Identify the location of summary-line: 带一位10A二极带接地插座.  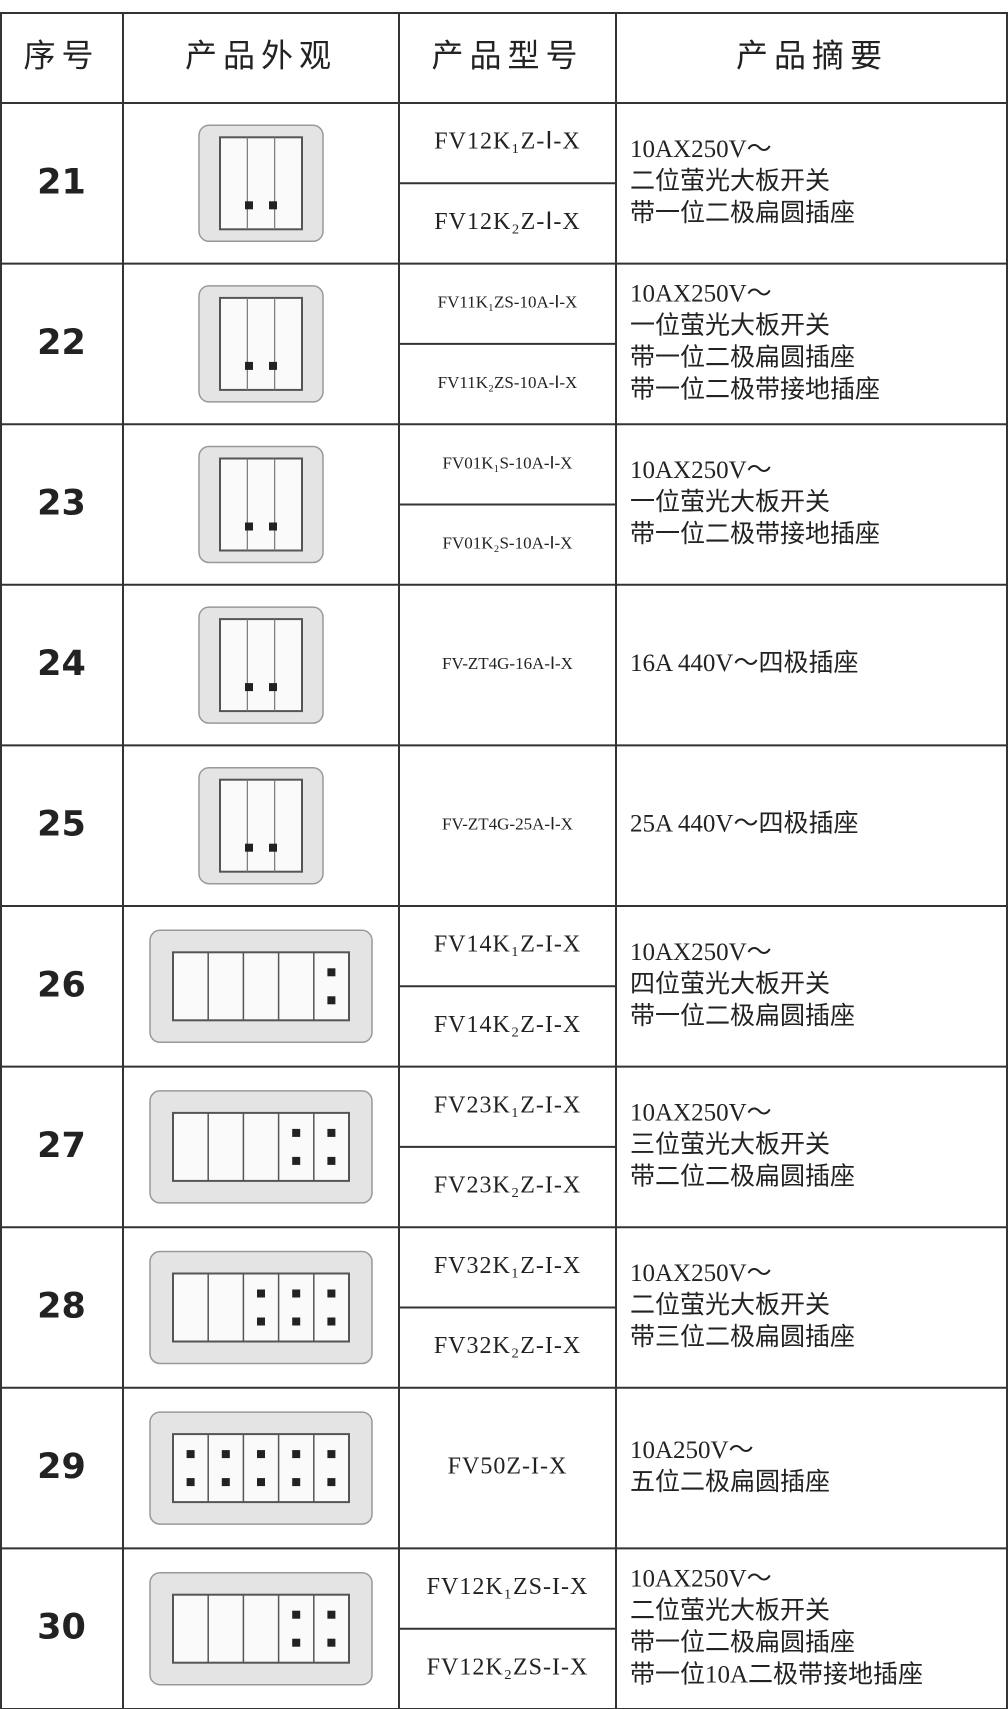
(776, 1674).